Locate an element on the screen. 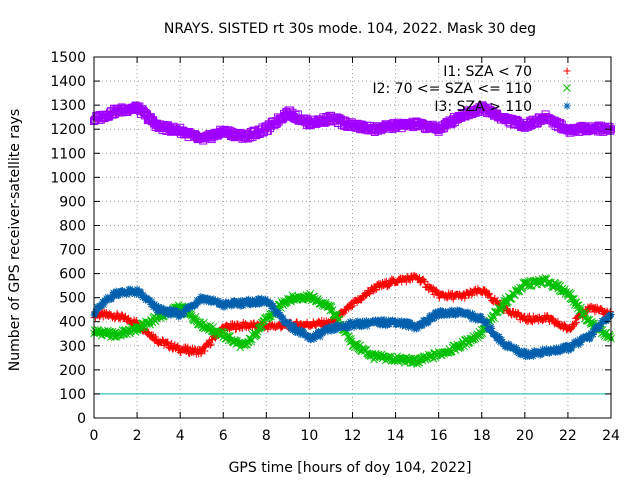 Image resolution: width=640 pixels, height=480 pixels. x-tick-label: 20 is located at coordinates (525, 436).